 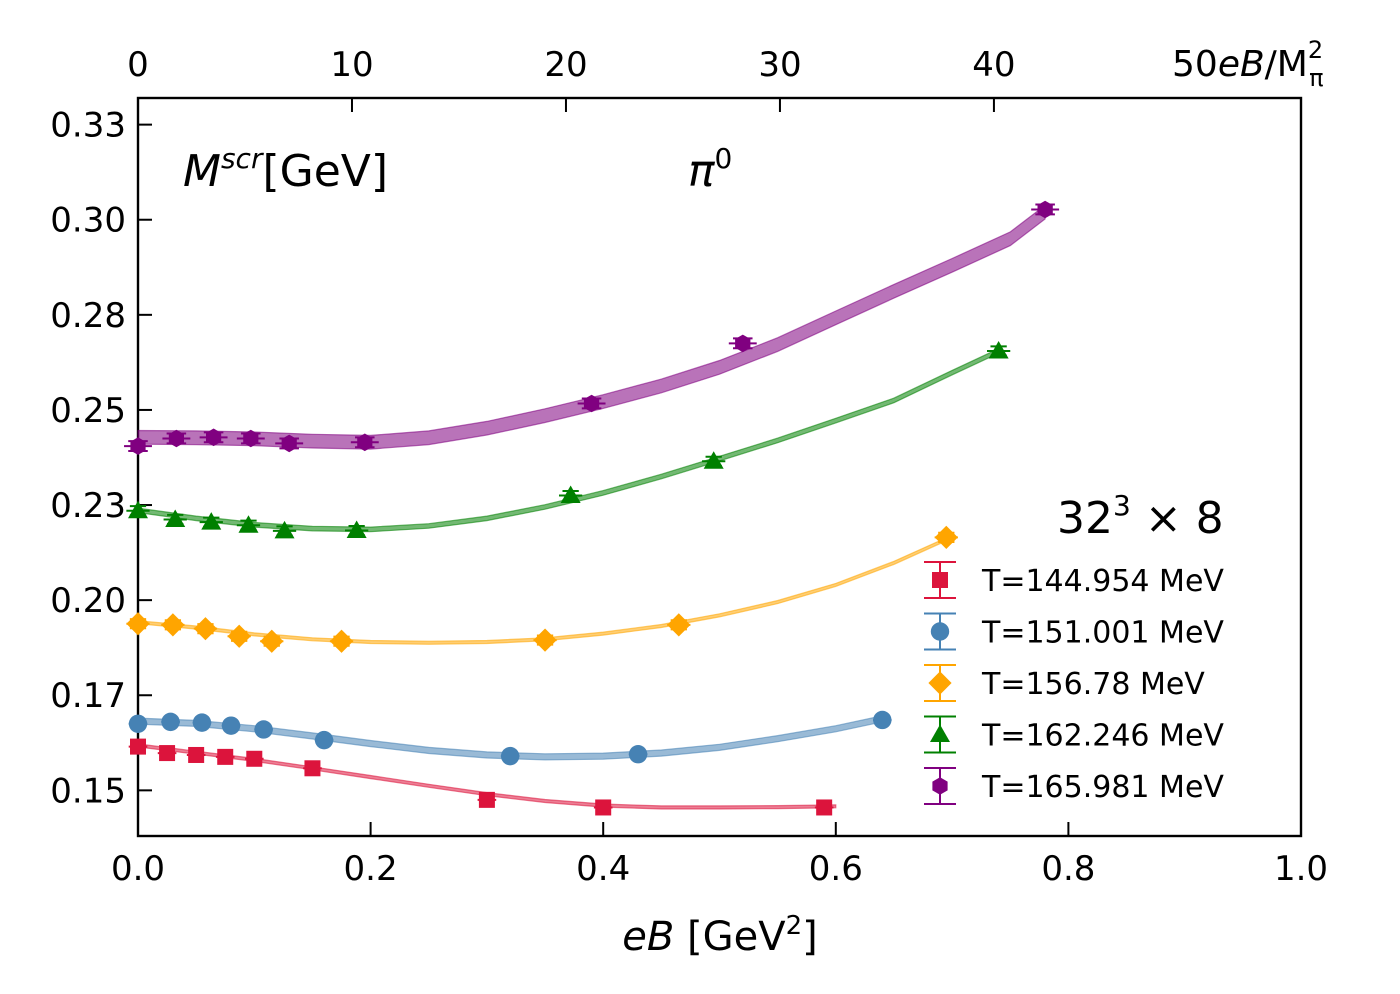 I want to click on y-tick-label: 0.28, so click(x=88, y=316).